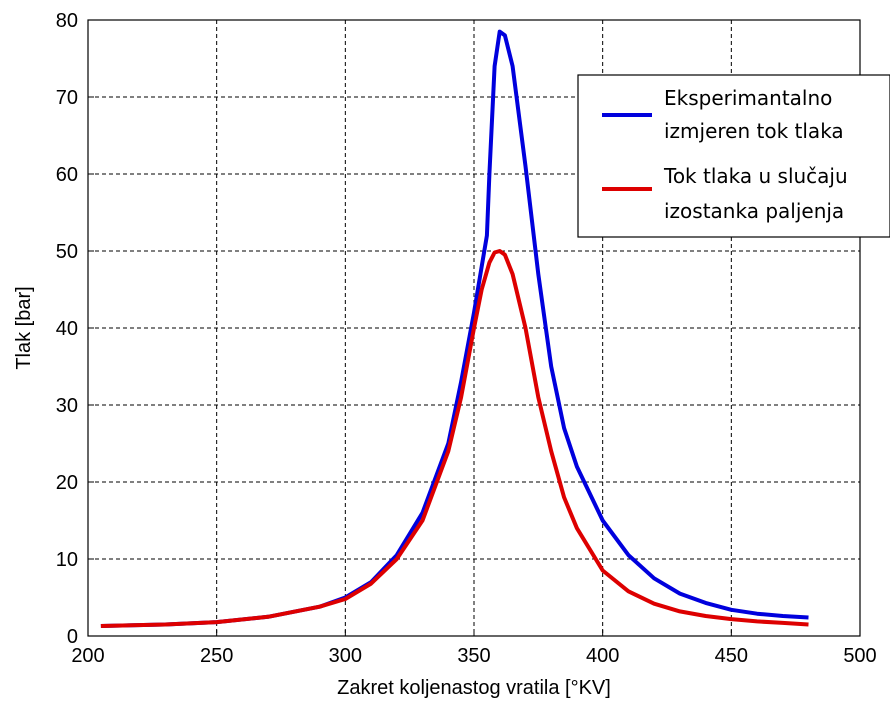 This screenshot has height=702, width=890. What do you see at coordinates (24, 327) in the screenshot?
I see `y-axis-label: Tlak [bar]` at bounding box center [24, 327].